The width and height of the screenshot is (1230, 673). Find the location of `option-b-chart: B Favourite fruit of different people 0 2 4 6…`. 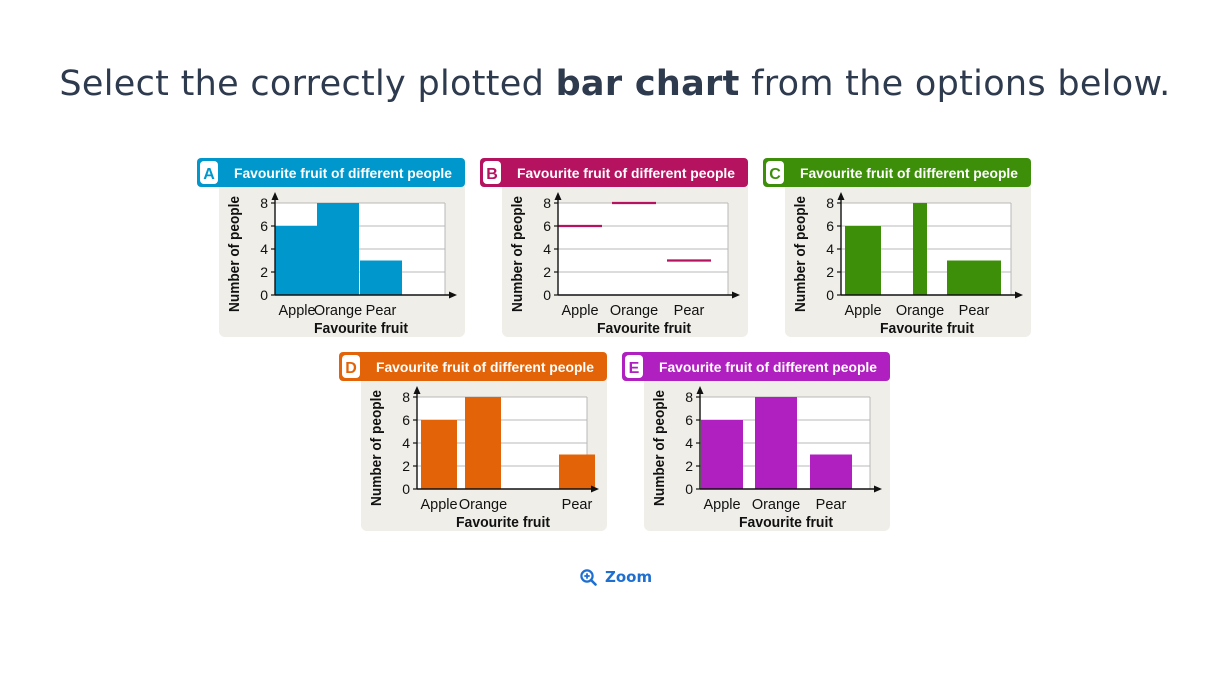

option-b-chart: B Favourite fruit of different people 0 2 4 6… is located at coordinates (615, 248).